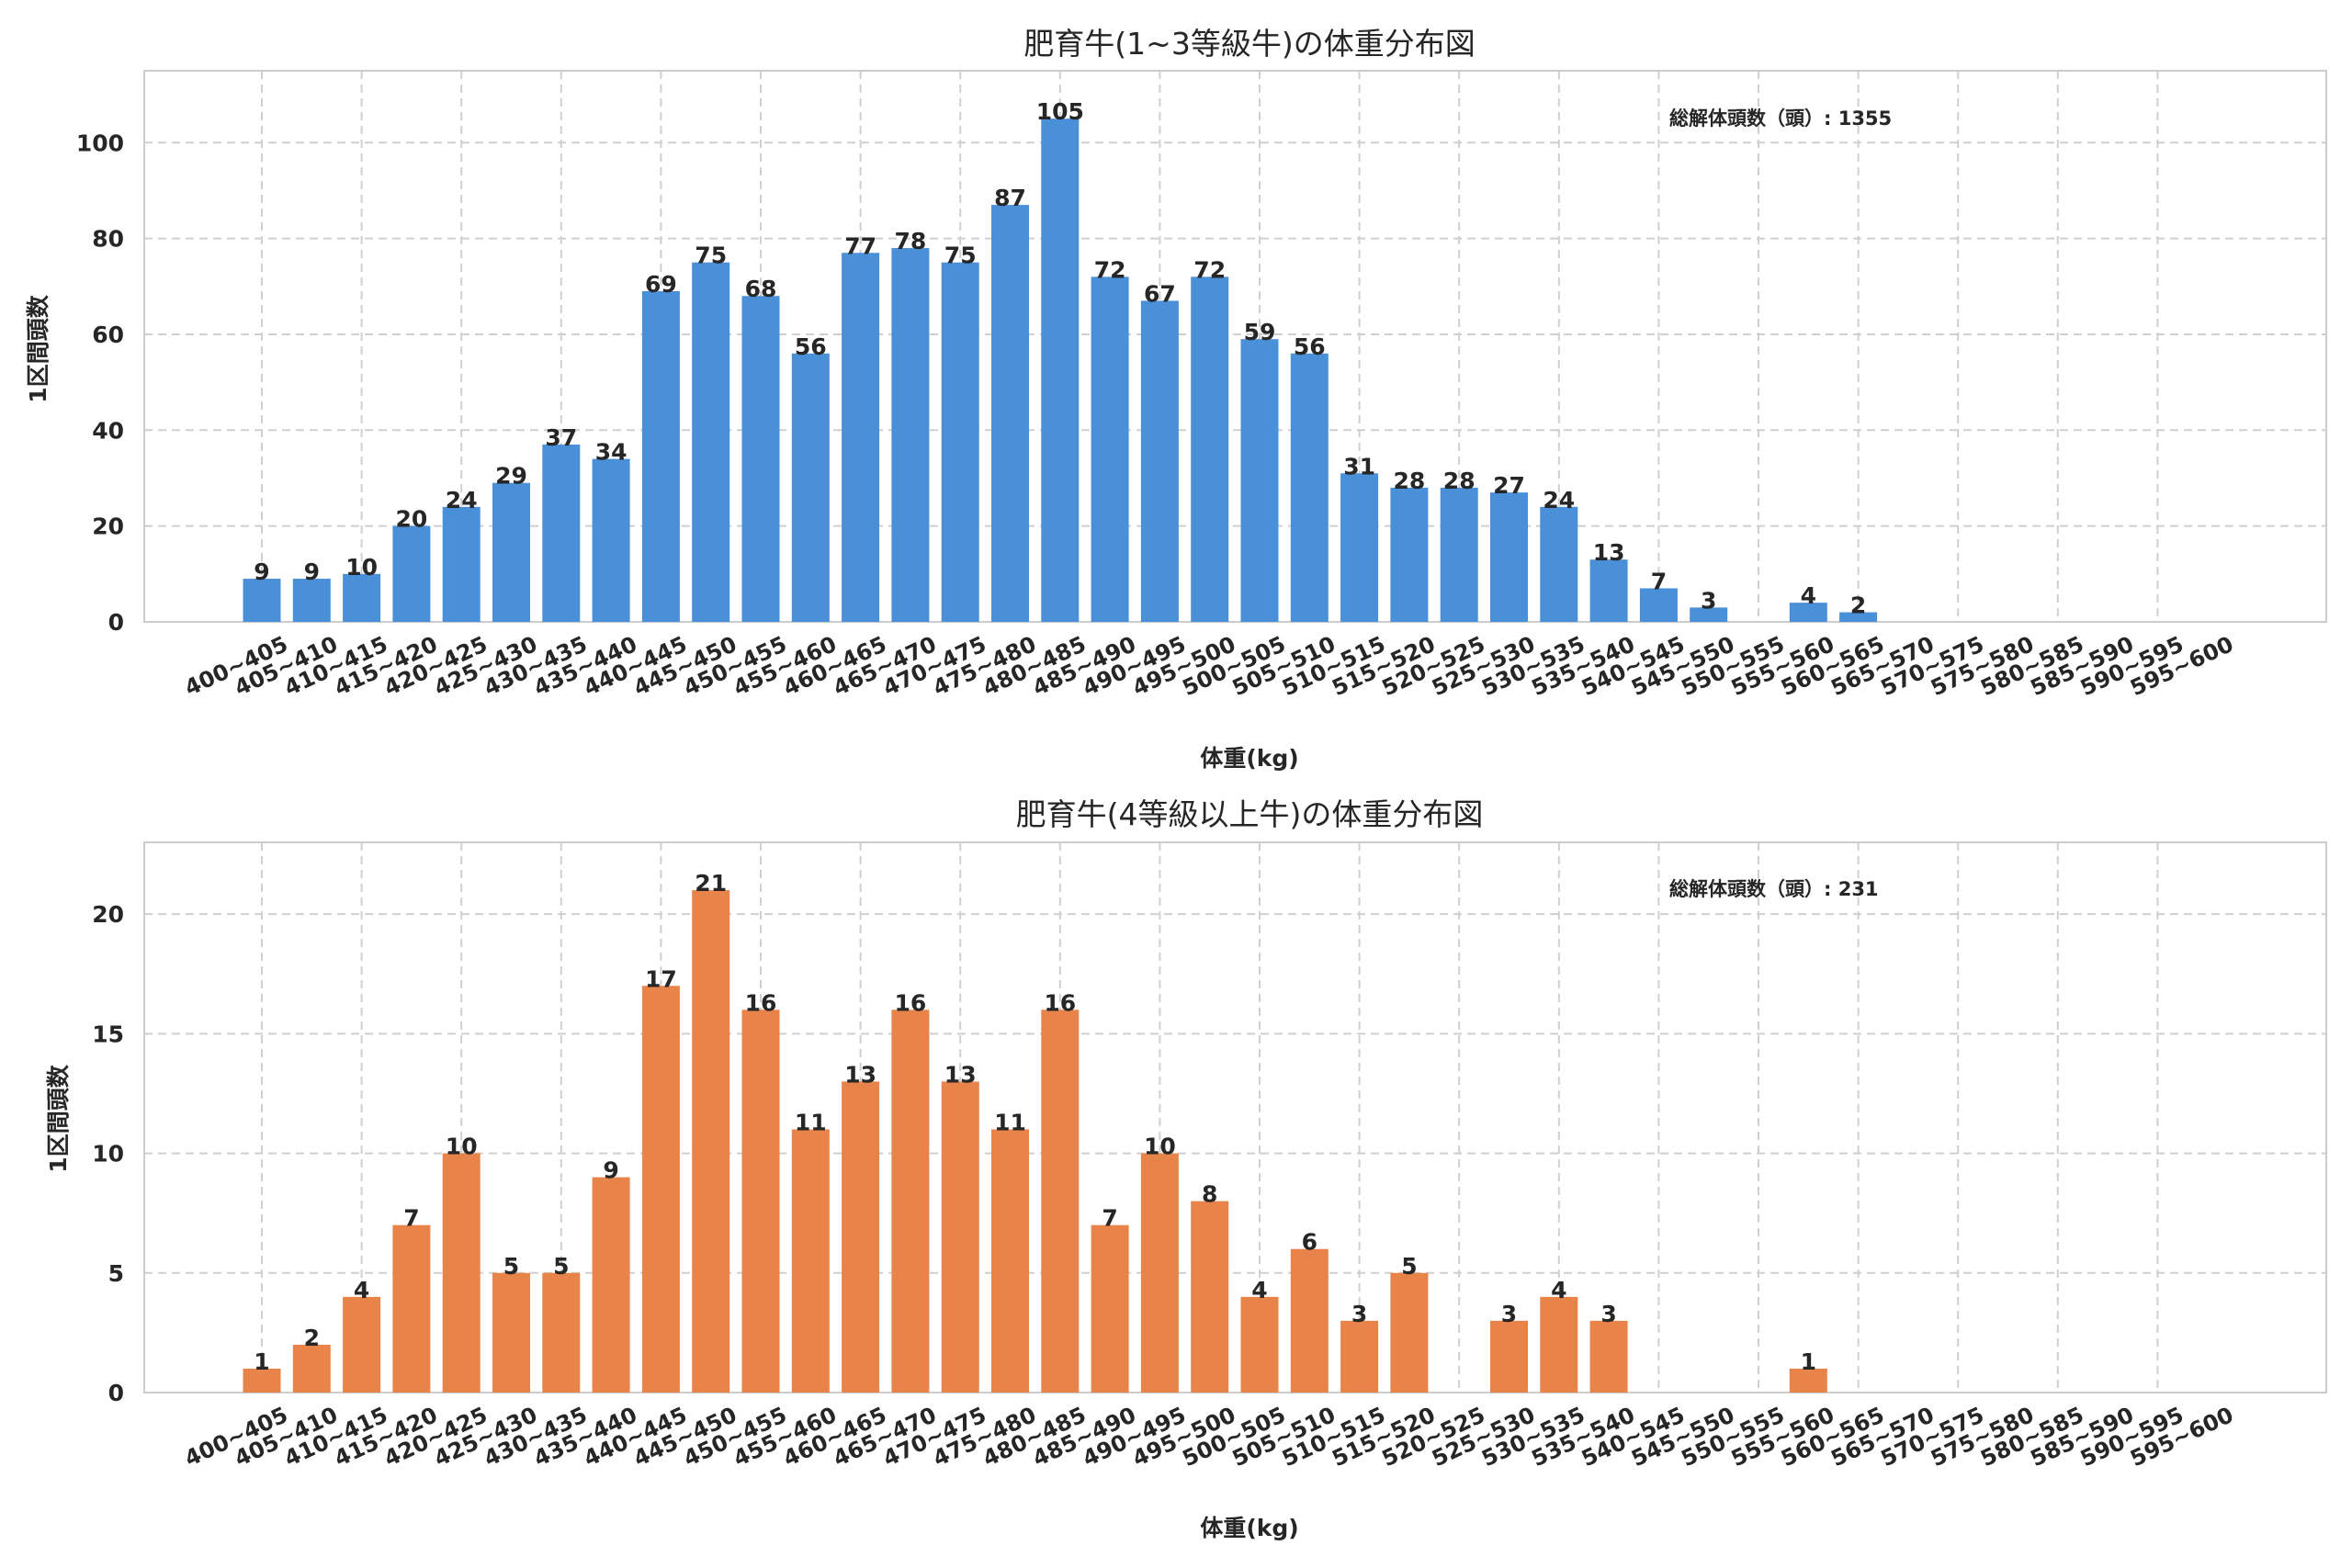  What do you see at coordinates (661, 979) in the screenshot?
I see `data-label: 17` at bounding box center [661, 979].